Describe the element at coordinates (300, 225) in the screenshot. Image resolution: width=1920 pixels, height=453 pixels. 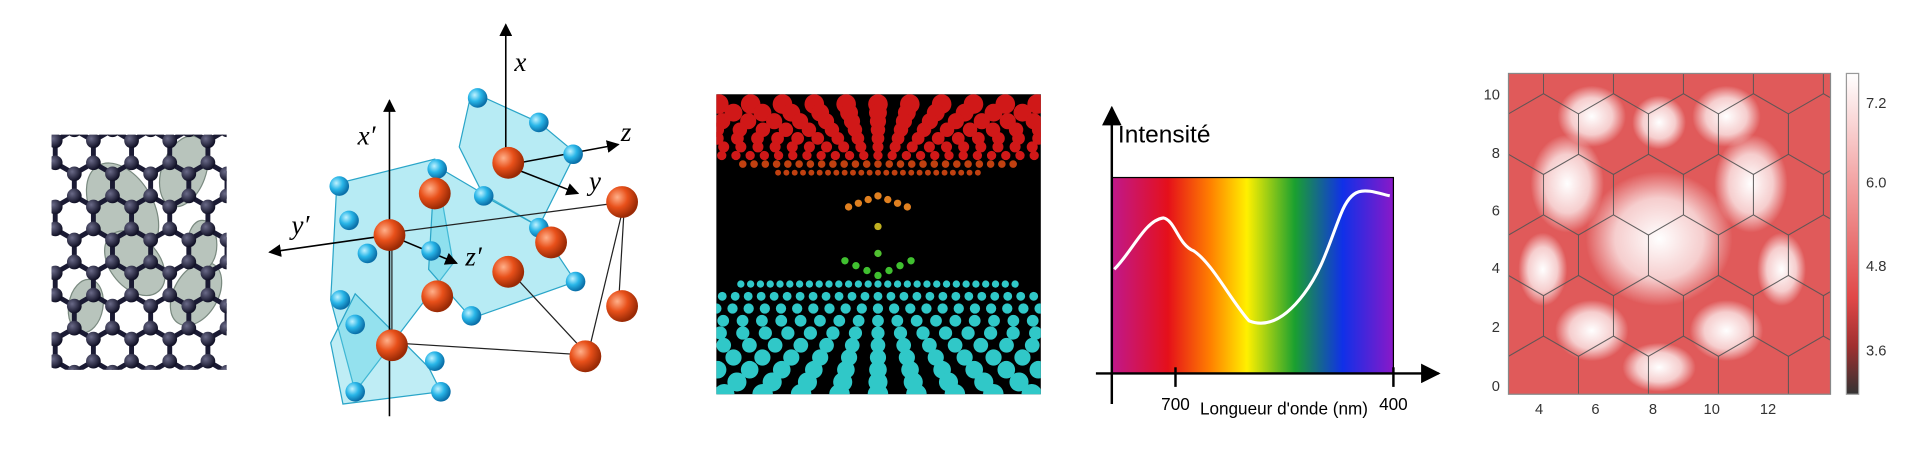
I see `axis-label: y′` at that location.